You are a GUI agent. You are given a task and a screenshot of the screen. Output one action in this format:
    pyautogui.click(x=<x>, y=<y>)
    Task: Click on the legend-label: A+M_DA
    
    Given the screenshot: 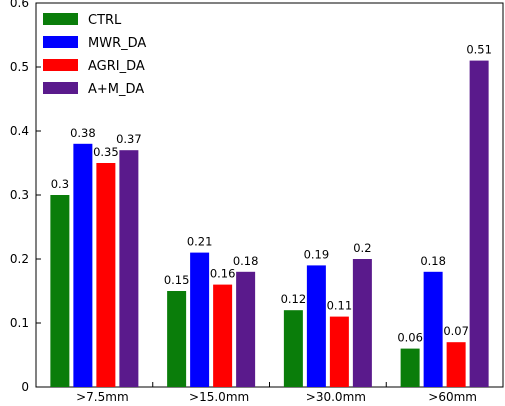 What is the action you would take?
    pyautogui.click(x=116, y=89)
    